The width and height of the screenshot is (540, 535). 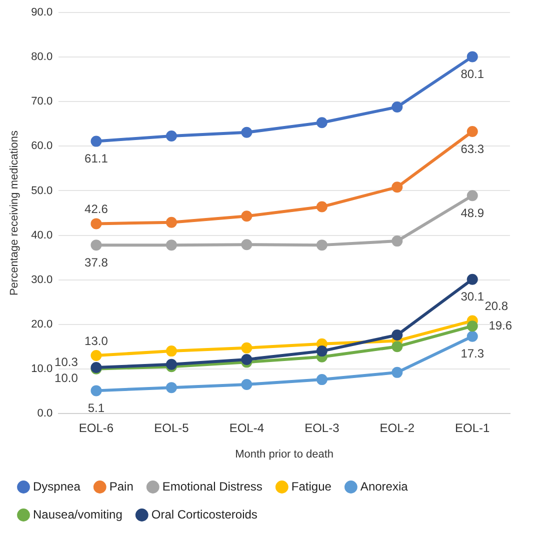 What do you see at coordinates (96, 341) in the screenshot?
I see `data-label: 13.0` at bounding box center [96, 341].